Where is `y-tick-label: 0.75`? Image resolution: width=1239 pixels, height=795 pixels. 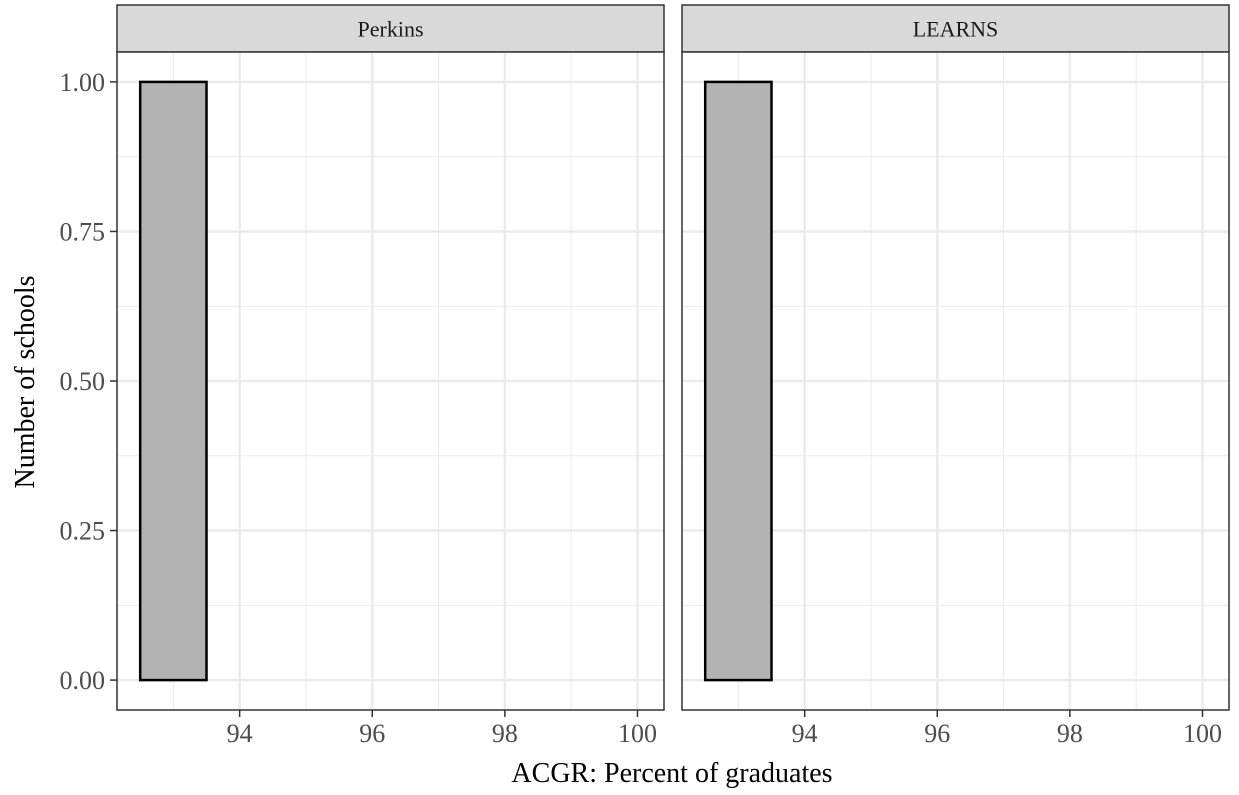 y-tick-label: 0.75 is located at coordinates (83, 231).